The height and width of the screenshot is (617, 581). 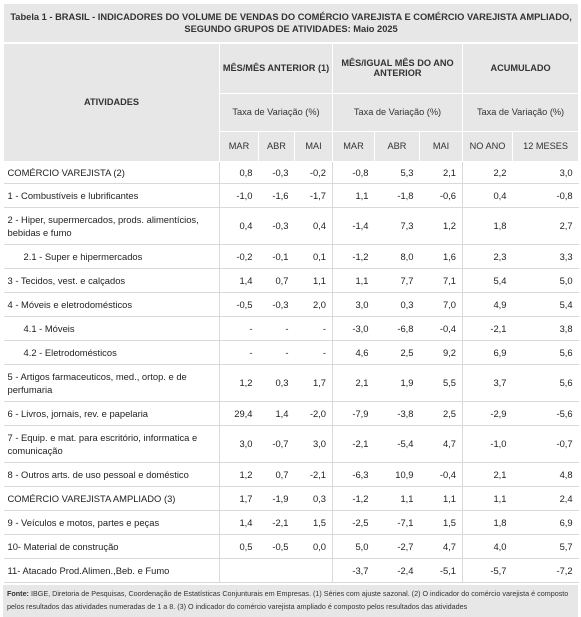 What do you see at coordinates (111, 413) in the screenshot?
I see `row-label: 6 - Livros, jornais, rev. e papelaria` at bounding box center [111, 413].